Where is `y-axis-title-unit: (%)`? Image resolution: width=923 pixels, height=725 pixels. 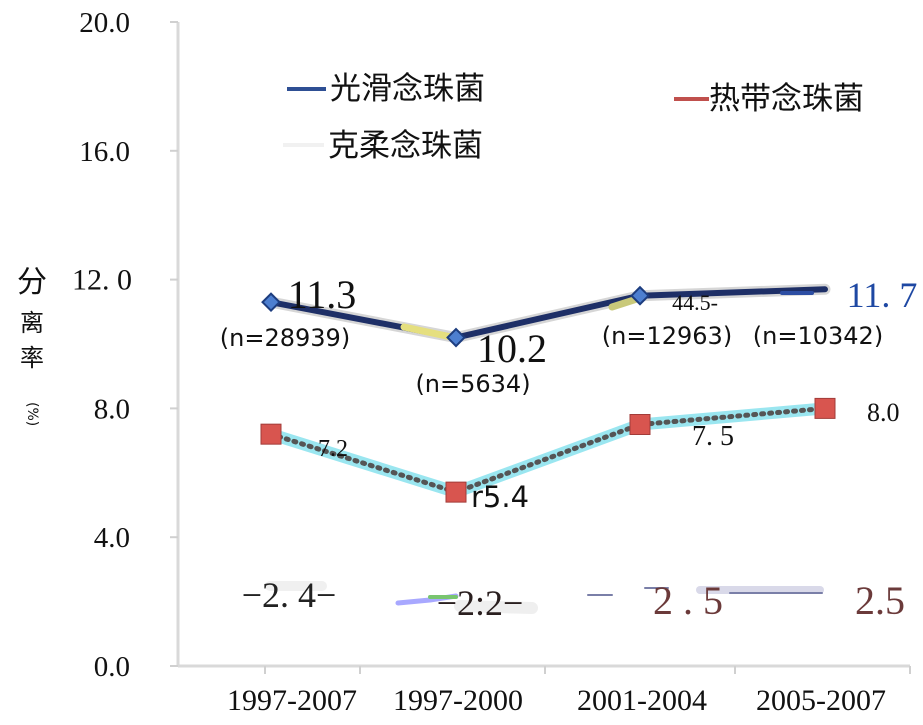
y-axis-title-unit: (%) is located at coordinates (32, 414).